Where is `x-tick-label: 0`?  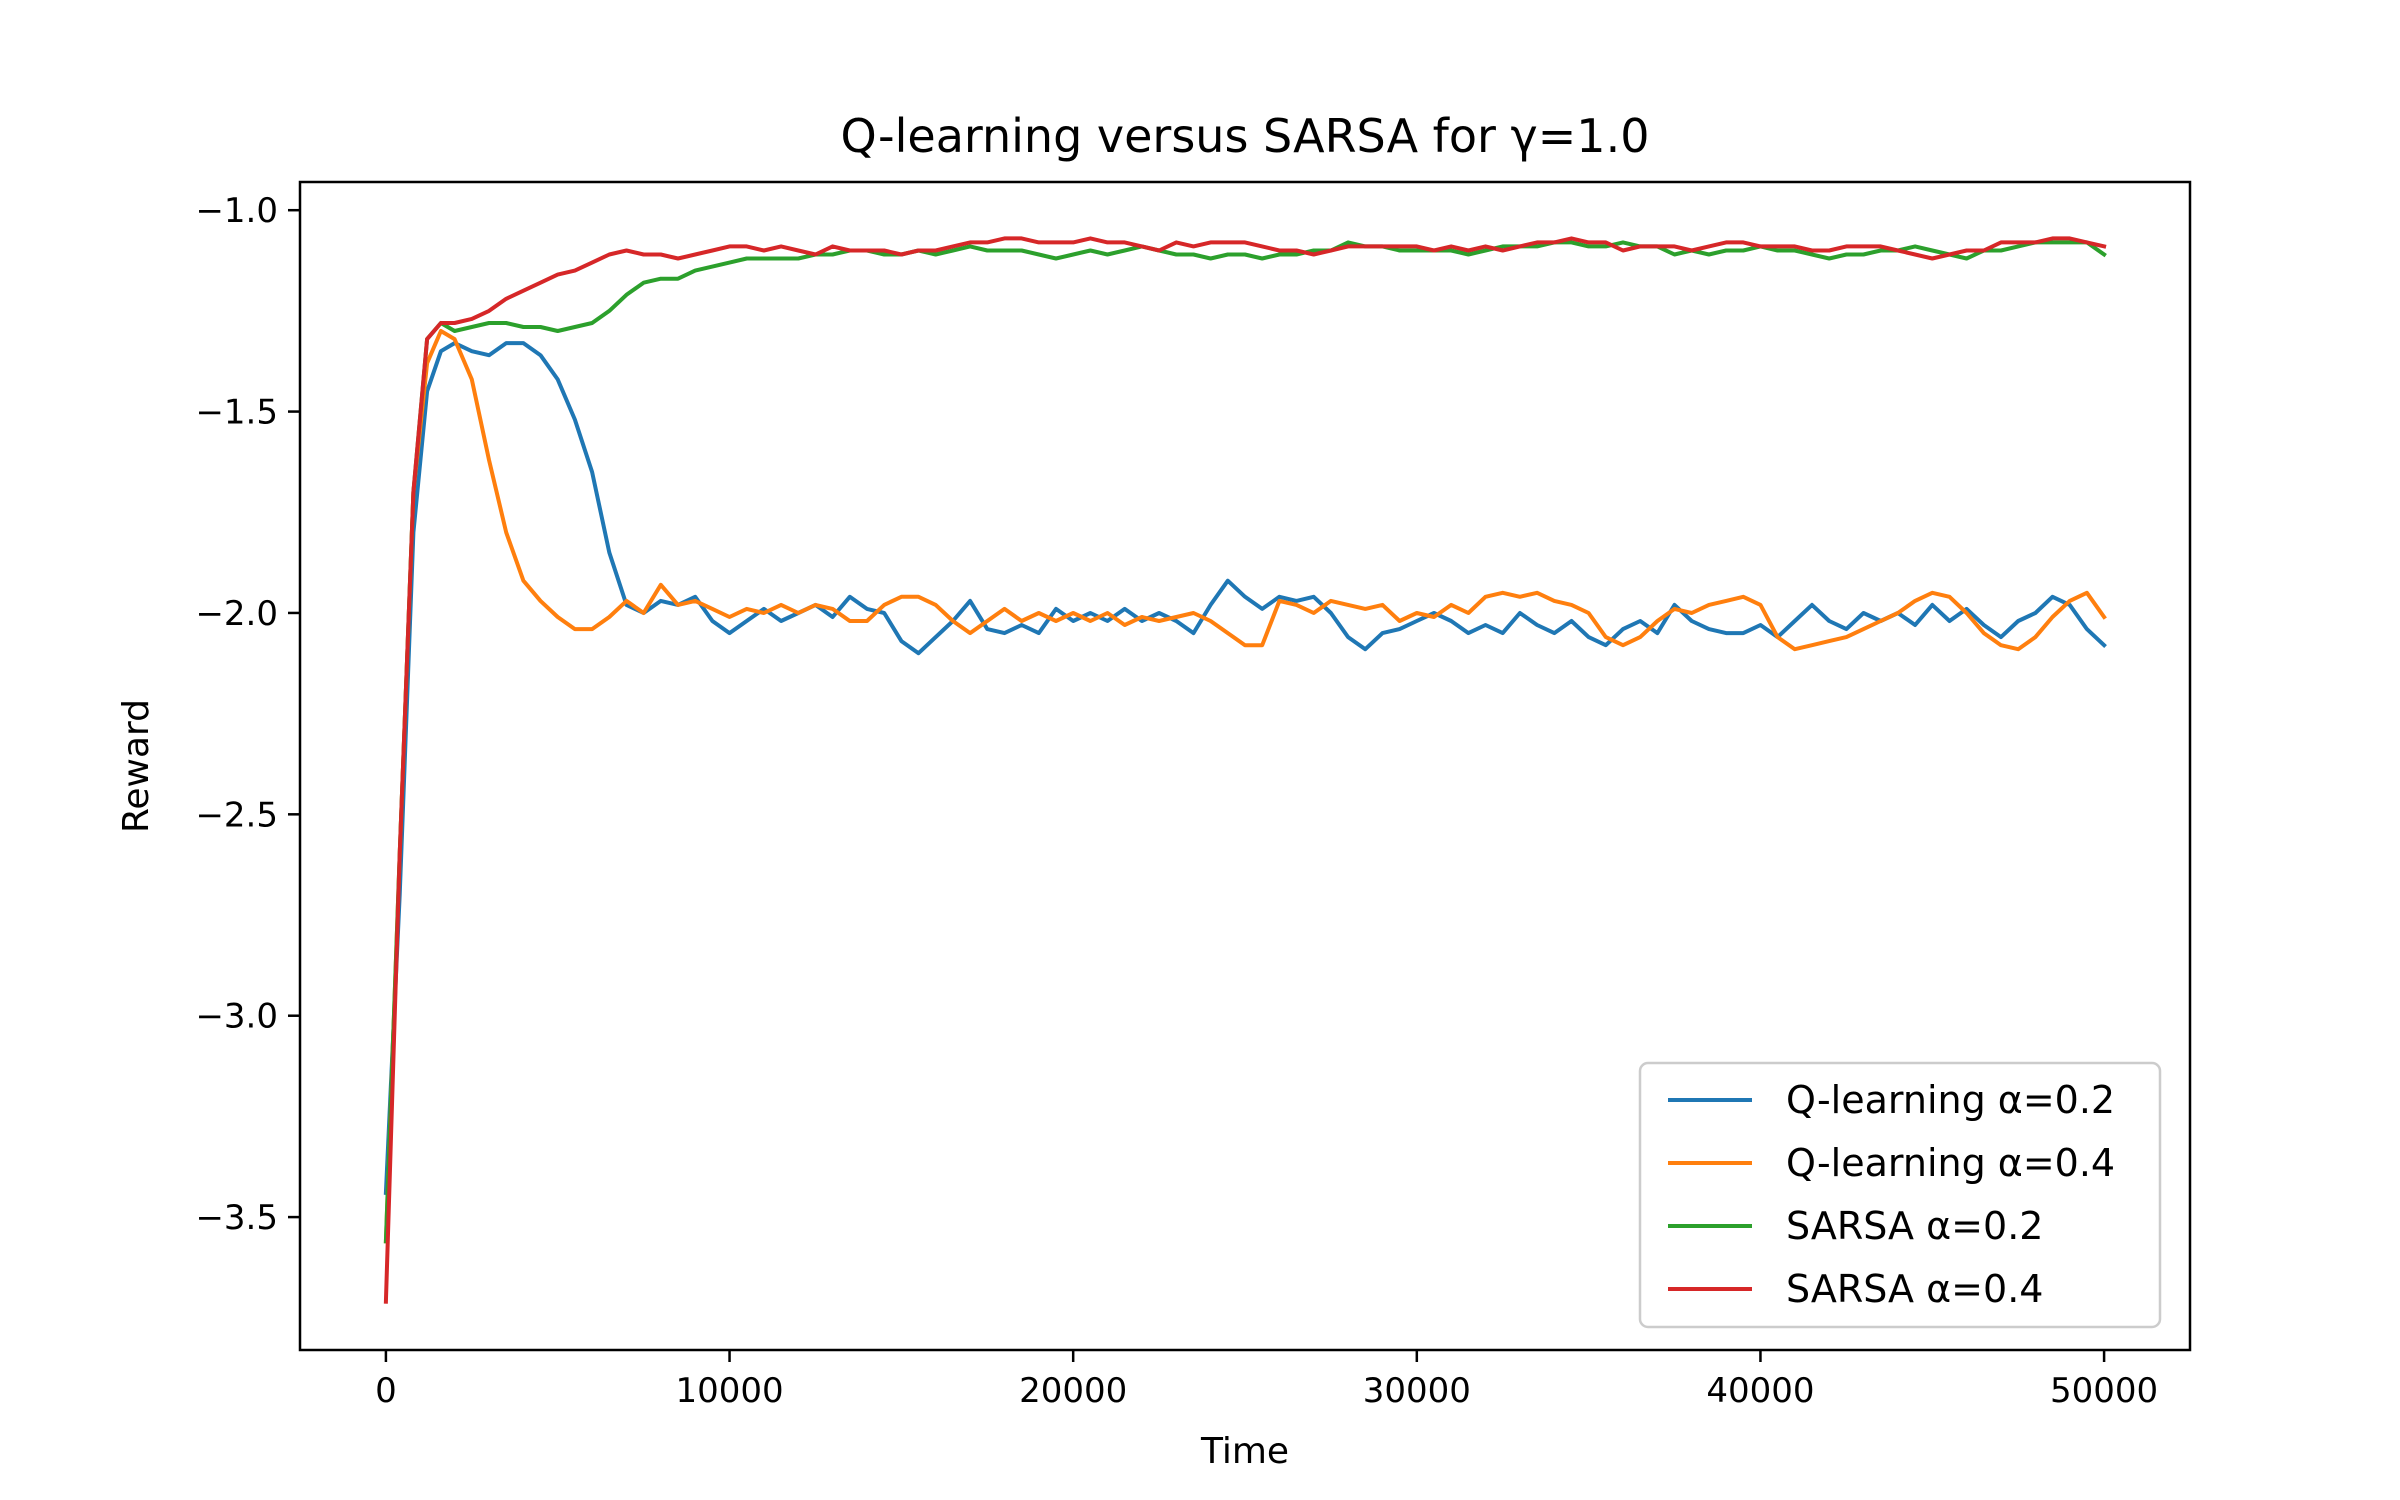
x-tick-label: 0 is located at coordinates (386, 1391).